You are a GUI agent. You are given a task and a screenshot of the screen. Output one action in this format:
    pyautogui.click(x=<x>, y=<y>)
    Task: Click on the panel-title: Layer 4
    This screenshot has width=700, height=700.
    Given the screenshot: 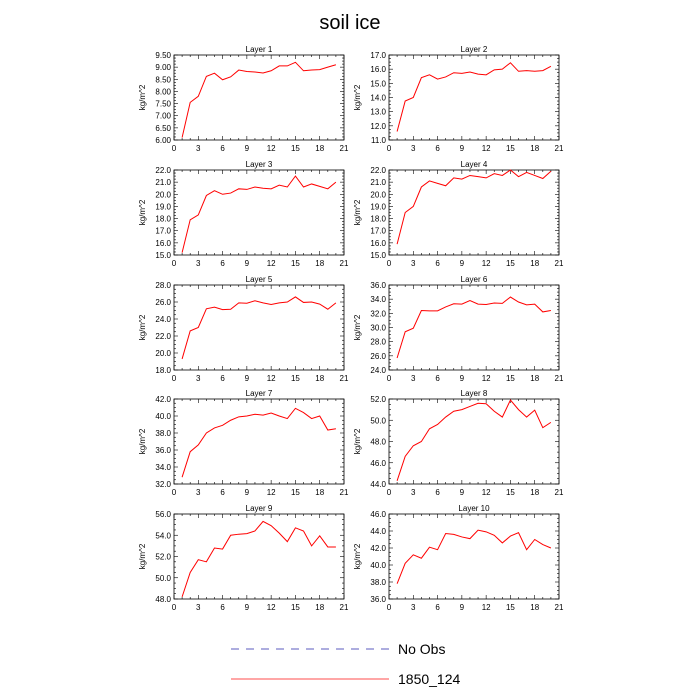 What is the action you would take?
    pyautogui.click(x=474, y=164)
    